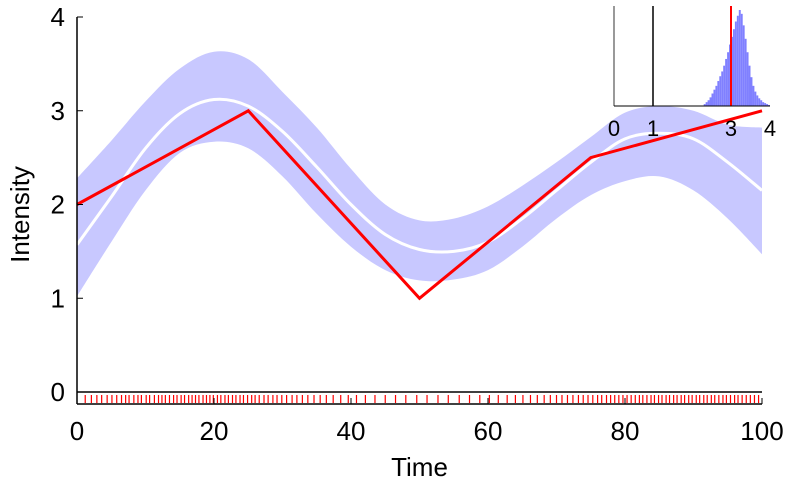  Describe the element at coordinates (67, 204) in the screenshot. I see `y-tick-labels: 0 1 2 3 4` at that location.